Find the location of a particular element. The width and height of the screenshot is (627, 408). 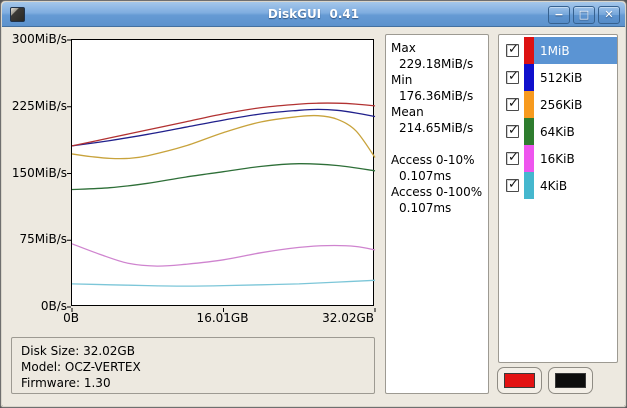

x-tick-label: 32.02GB is located at coordinates (348, 318).